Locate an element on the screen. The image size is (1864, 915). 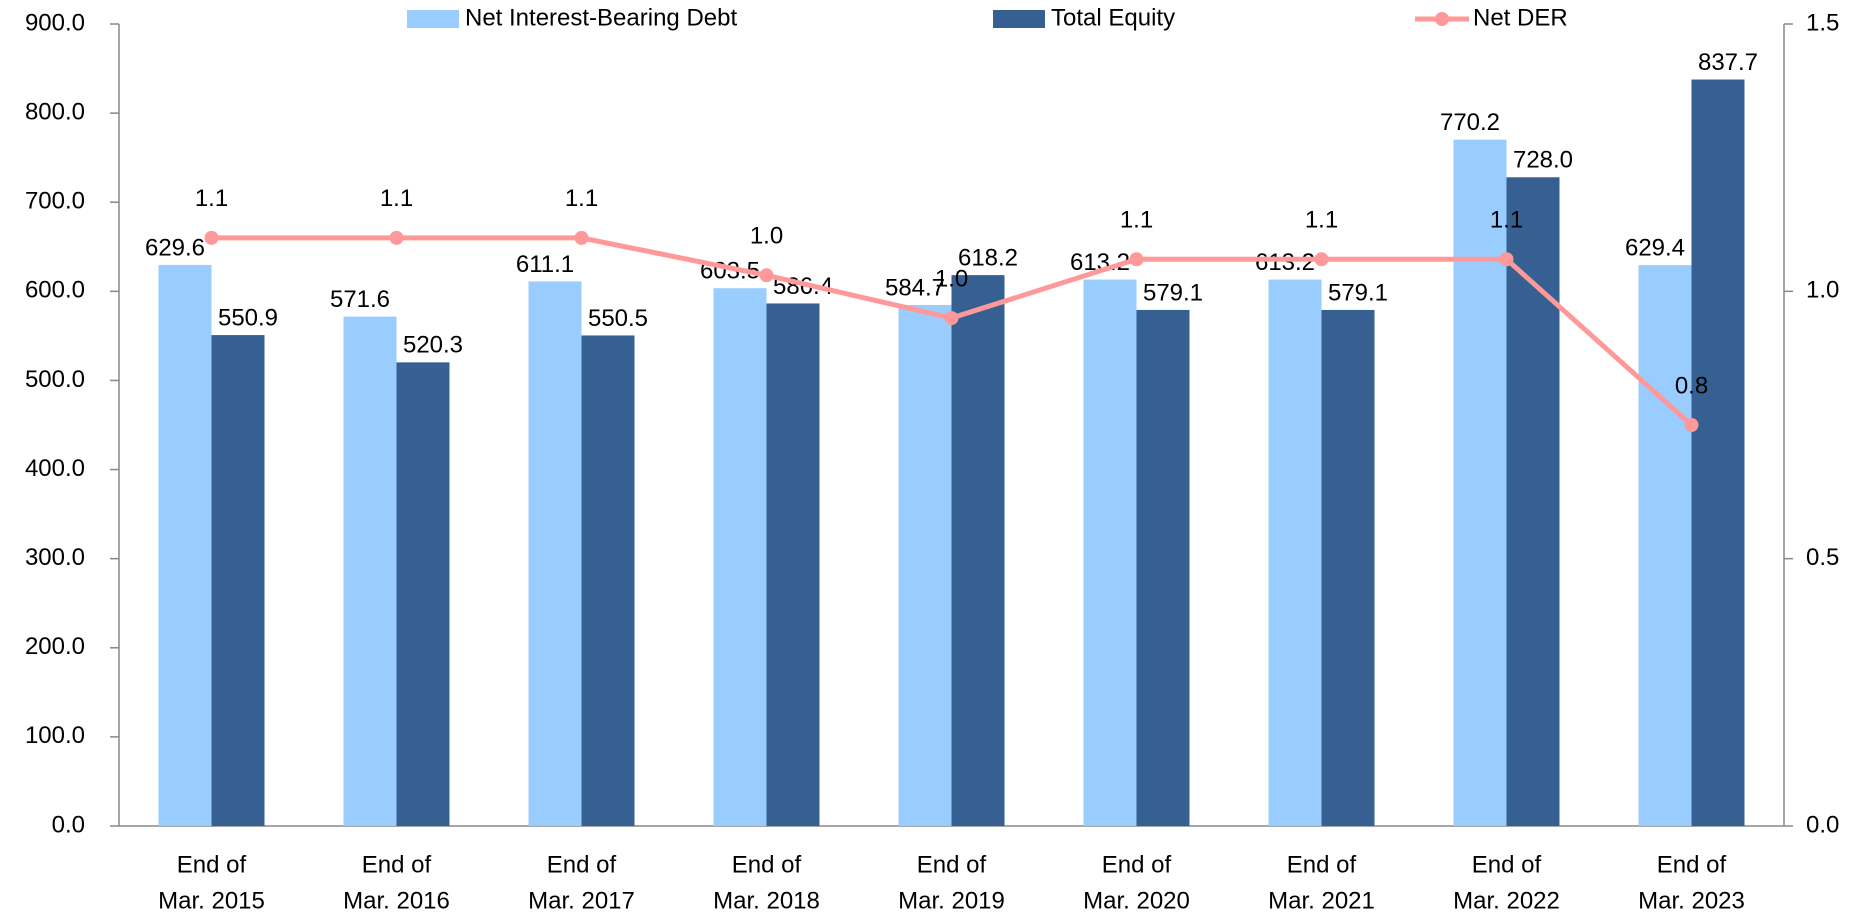
bar-label: 837.7 is located at coordinates (1728, 62).